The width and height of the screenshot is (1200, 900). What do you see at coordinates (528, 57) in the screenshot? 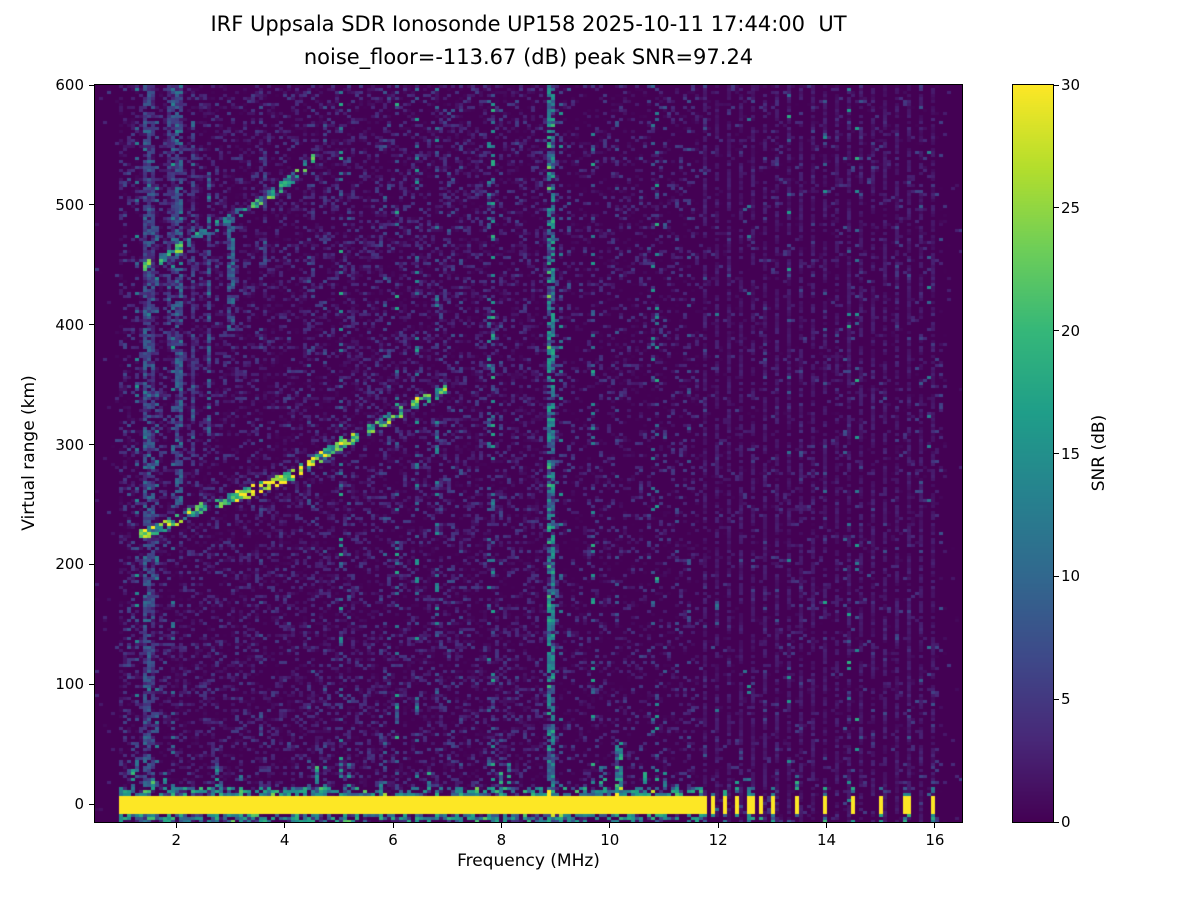
I see `chart-subtitle: noise_floor=-113.67 (dB) peak SNR=97.24` at bounding box center [528, 57].